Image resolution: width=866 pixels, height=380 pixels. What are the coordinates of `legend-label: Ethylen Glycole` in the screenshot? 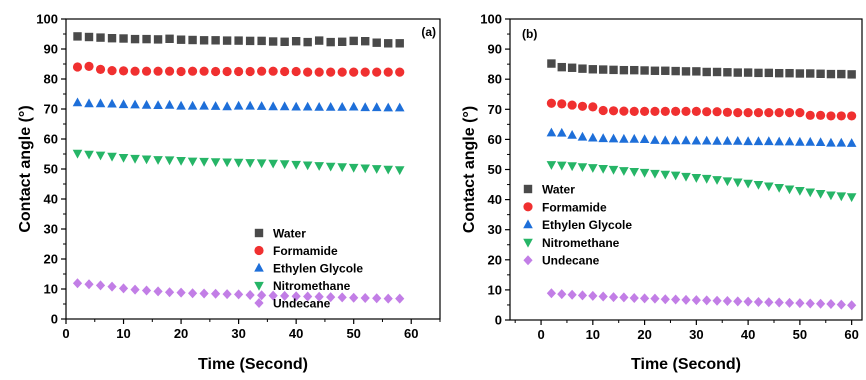 It's located at (587, 225).